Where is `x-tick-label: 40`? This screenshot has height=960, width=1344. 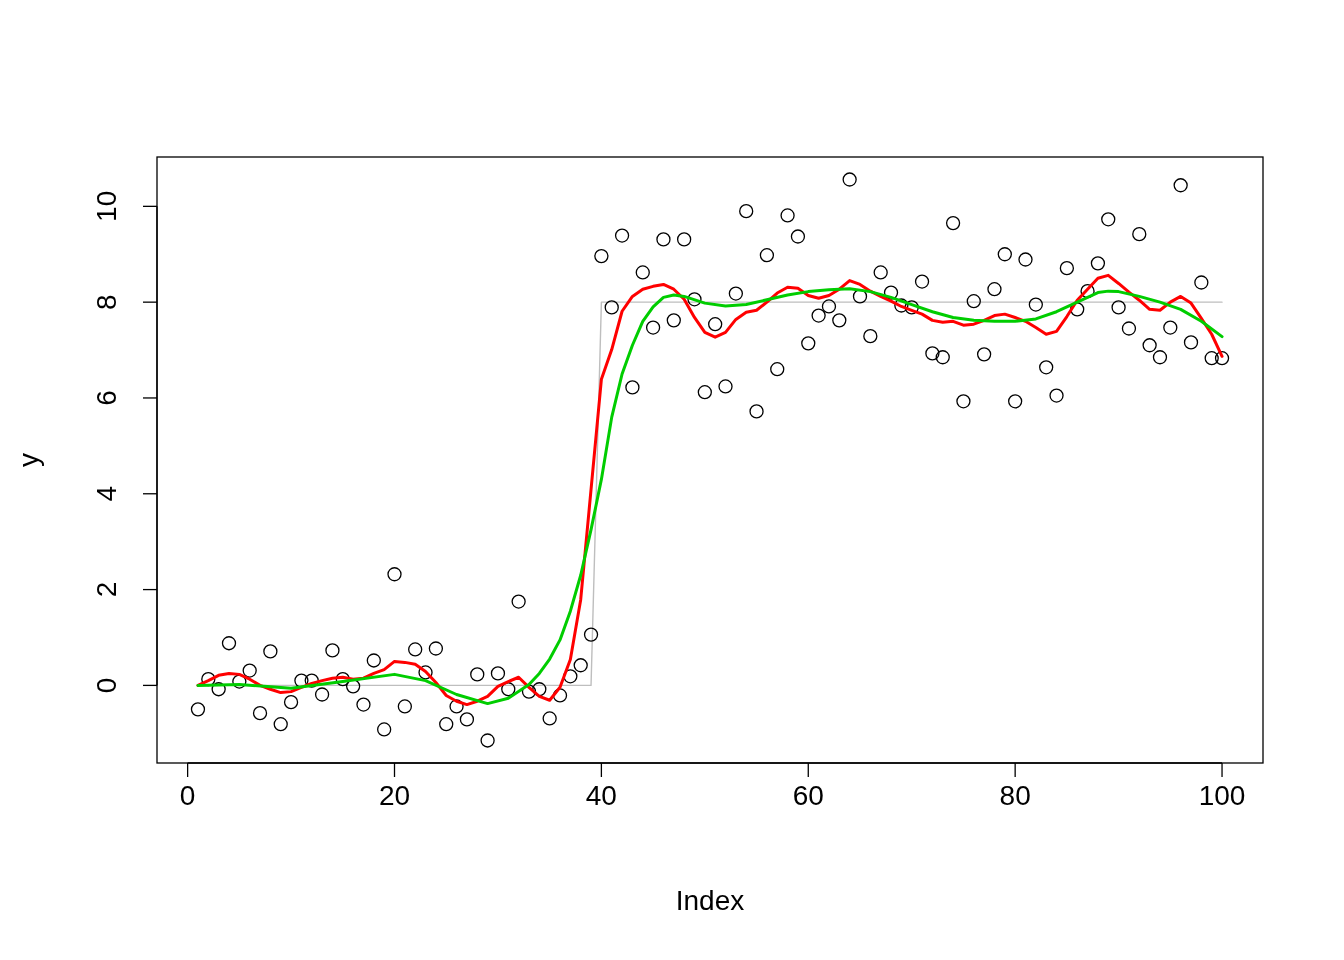 x-tick-label: 40 is located at coordinates (601, 795).